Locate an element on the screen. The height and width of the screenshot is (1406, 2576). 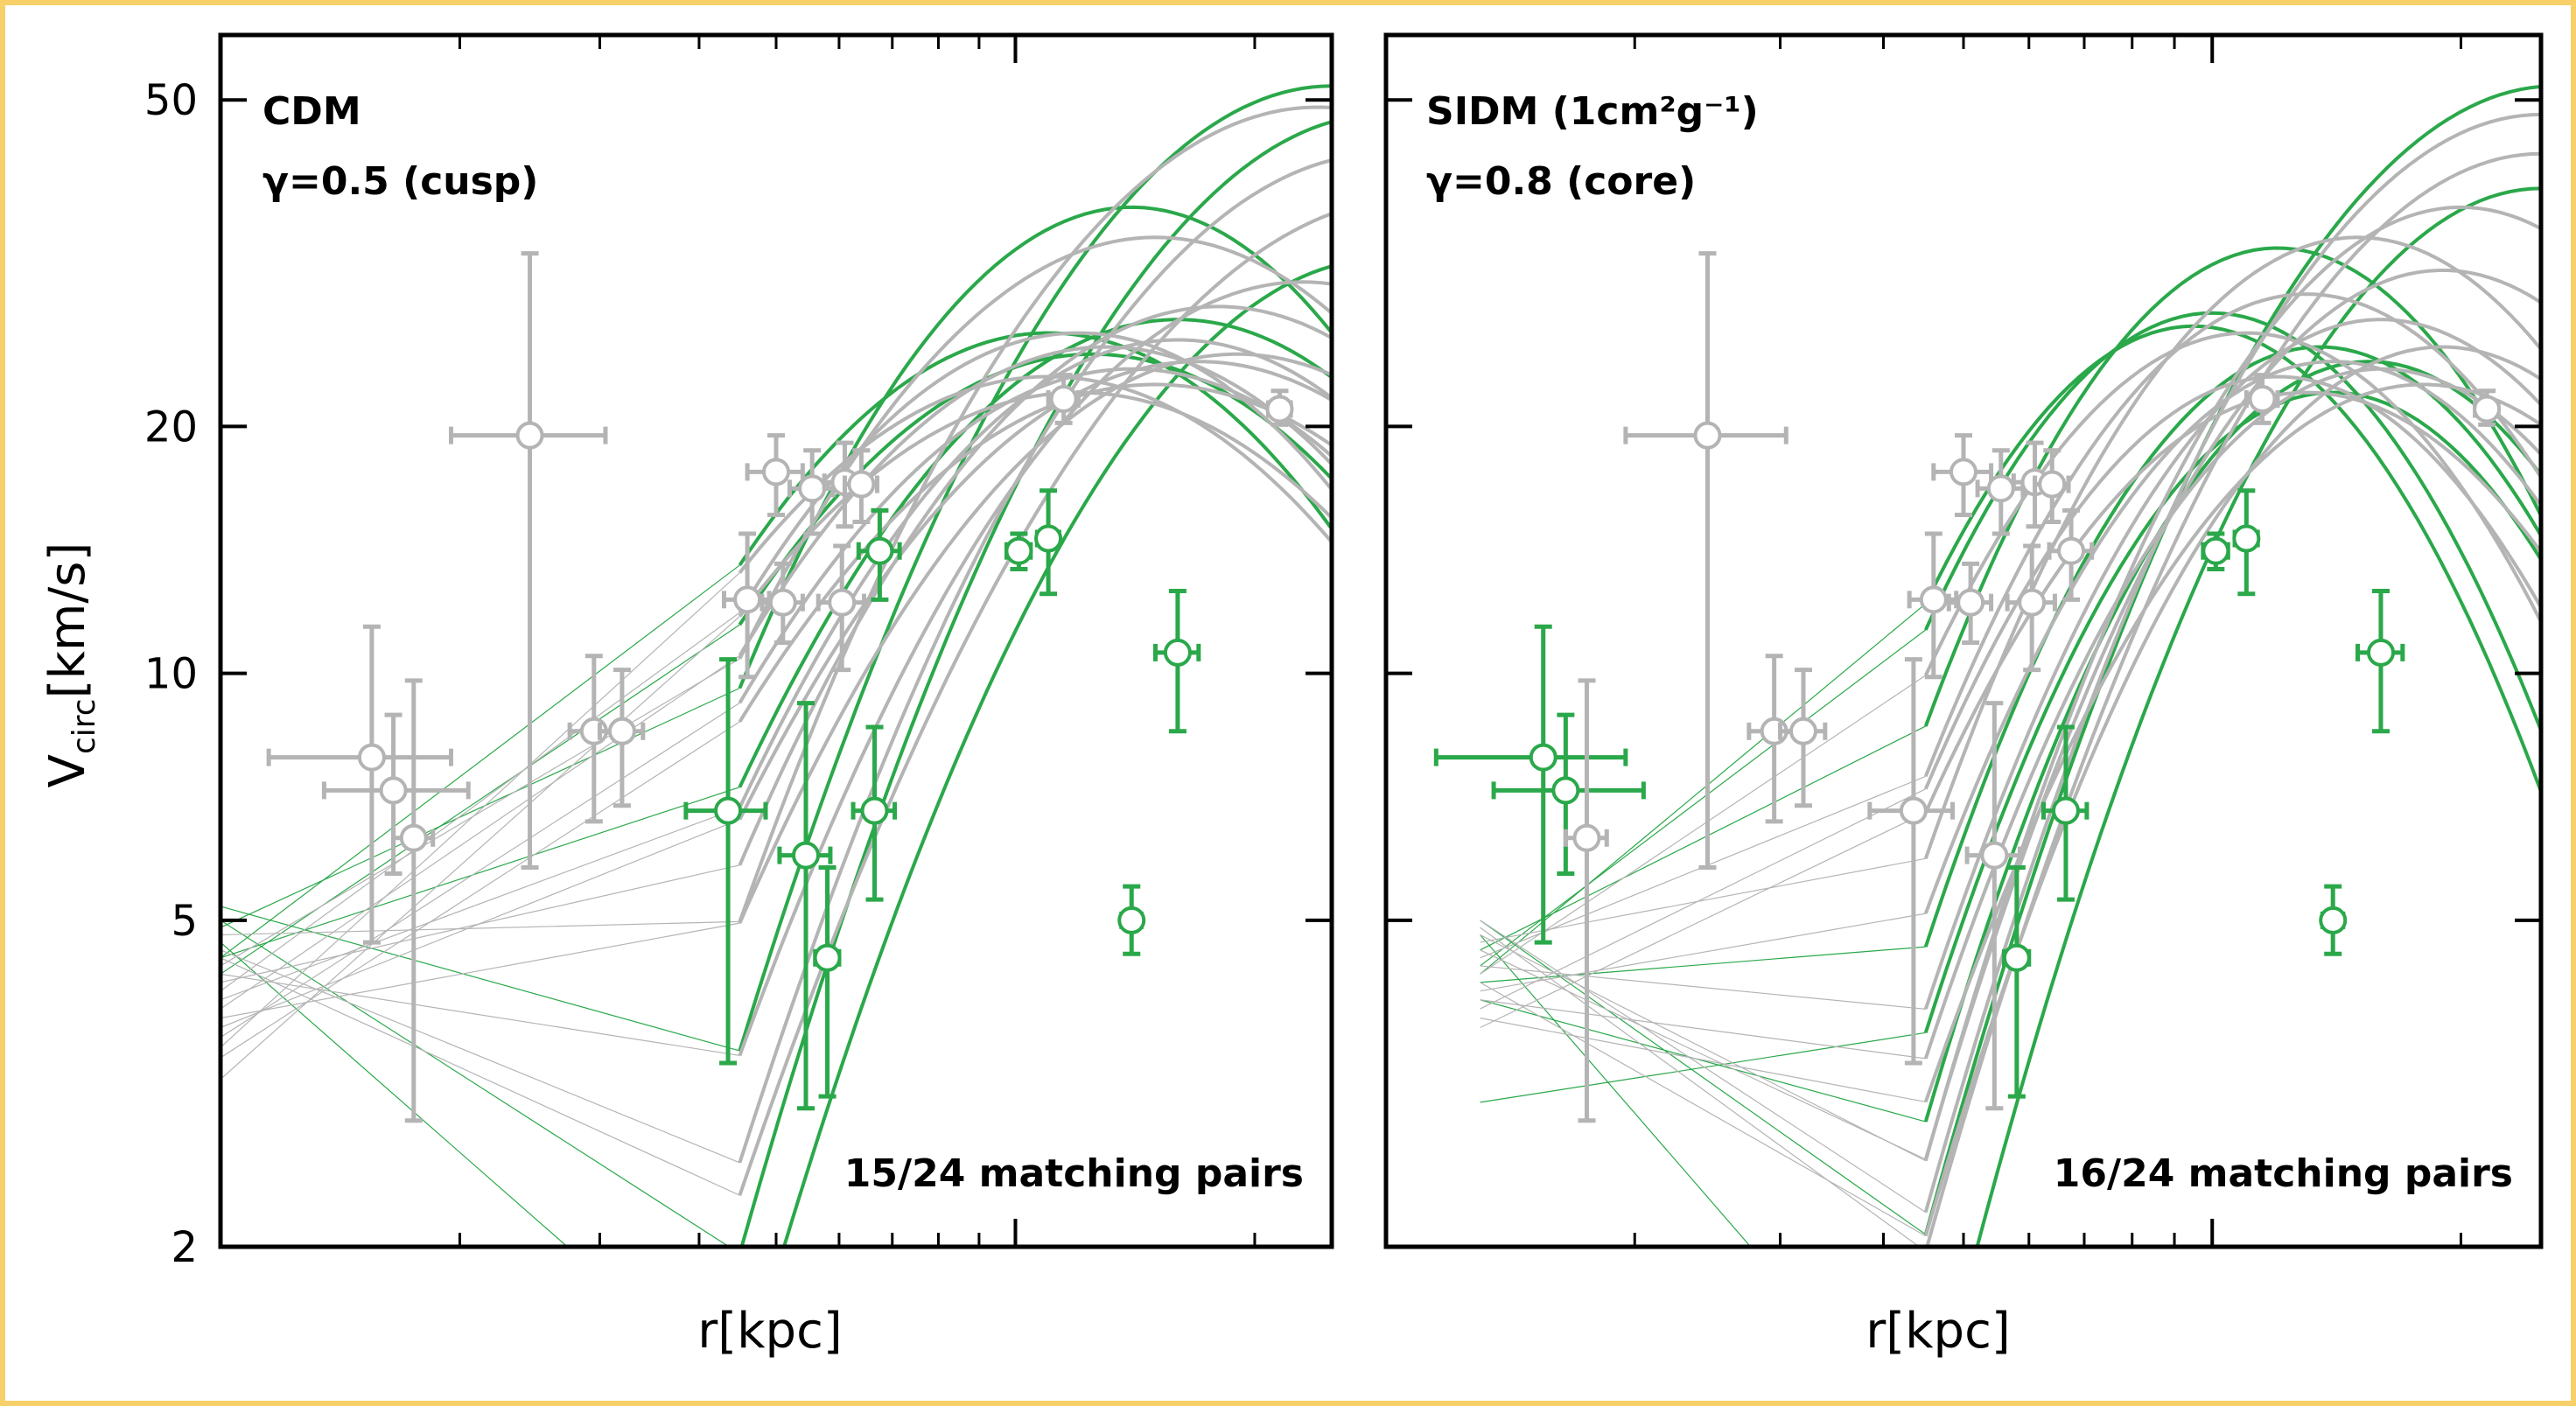
matching-pairs-annotation: 15/24 matching pairs is located at coordinates (1074, 1173).